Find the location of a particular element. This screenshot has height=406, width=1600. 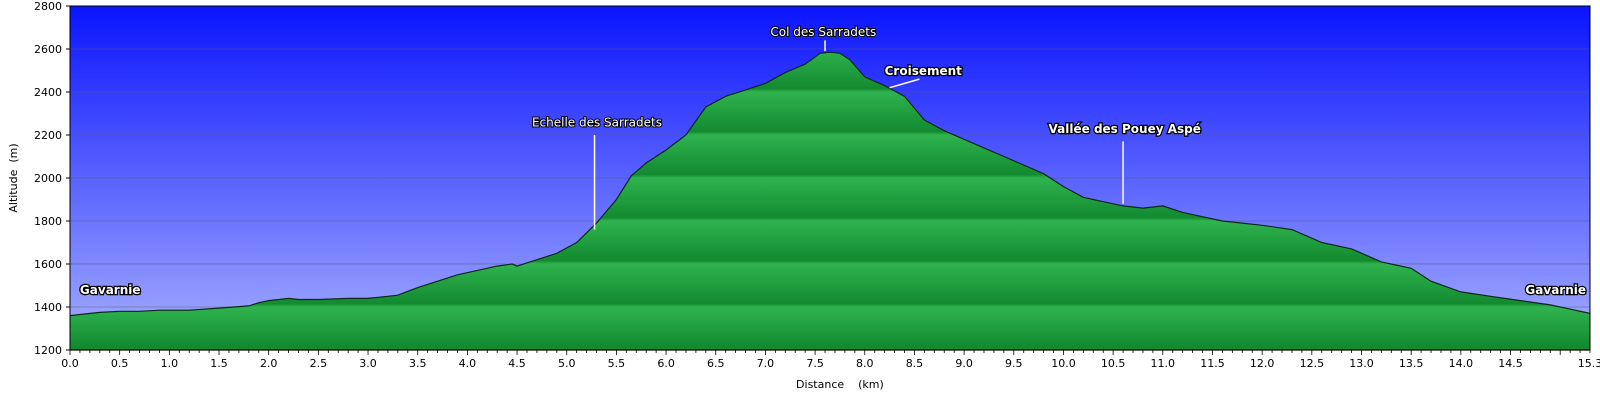

x-tick-label: 11.5 is located at coordinates (1212, 363).